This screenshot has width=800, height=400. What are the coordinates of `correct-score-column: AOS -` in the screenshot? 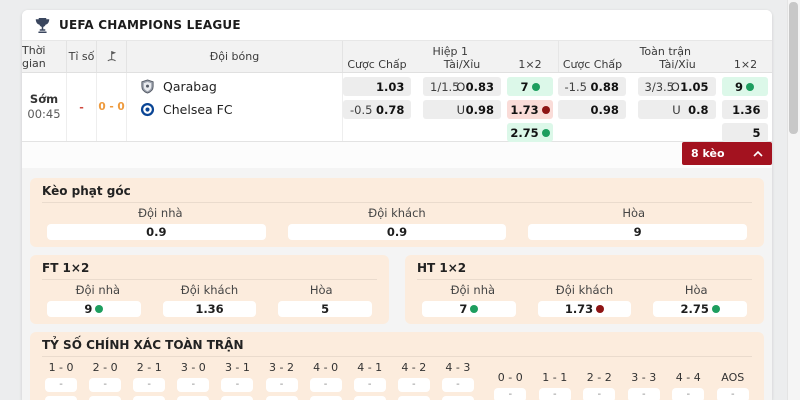 It's located at (733, 385).